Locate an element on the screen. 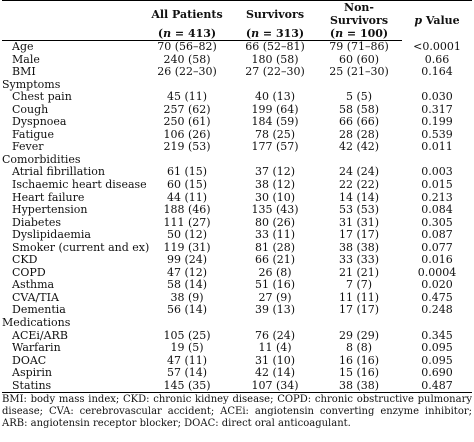  non-survivors-cell: 22 (22) is located at coordinates (359, 185).